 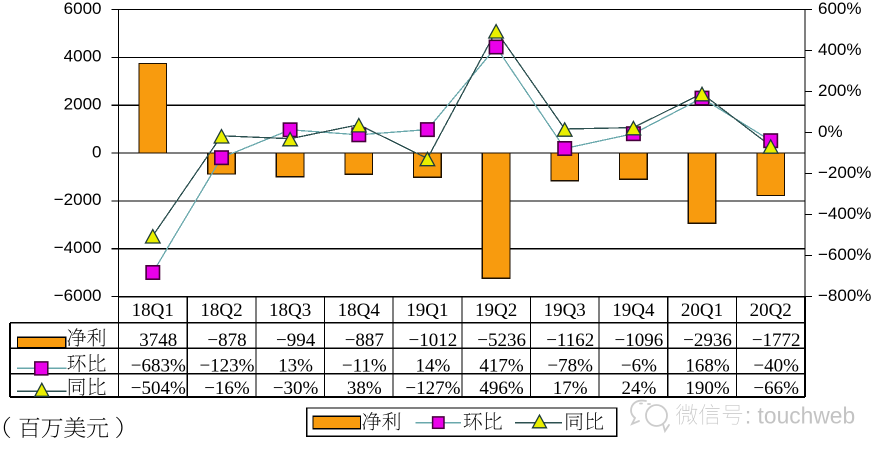 What do you see at coordinates (844, 295) in the screenshot?
I see `svg-text: −800%` at bounding box center [844, 295].